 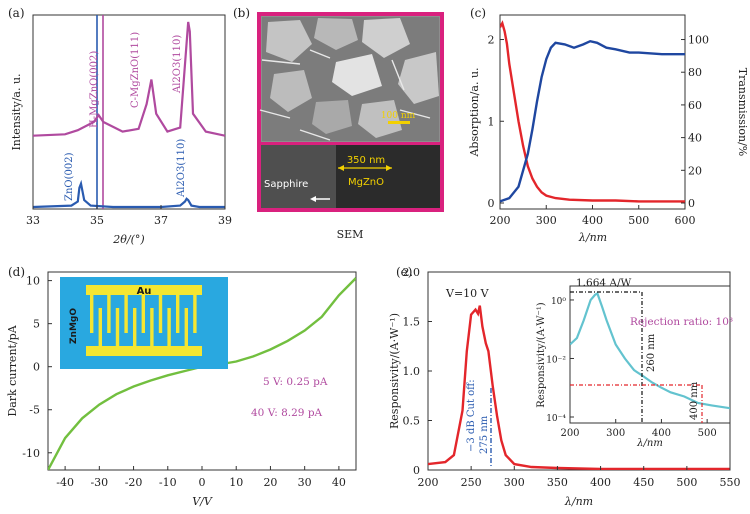 I want to click on x-tick-label-d: 10, so click(x=236, y=482).